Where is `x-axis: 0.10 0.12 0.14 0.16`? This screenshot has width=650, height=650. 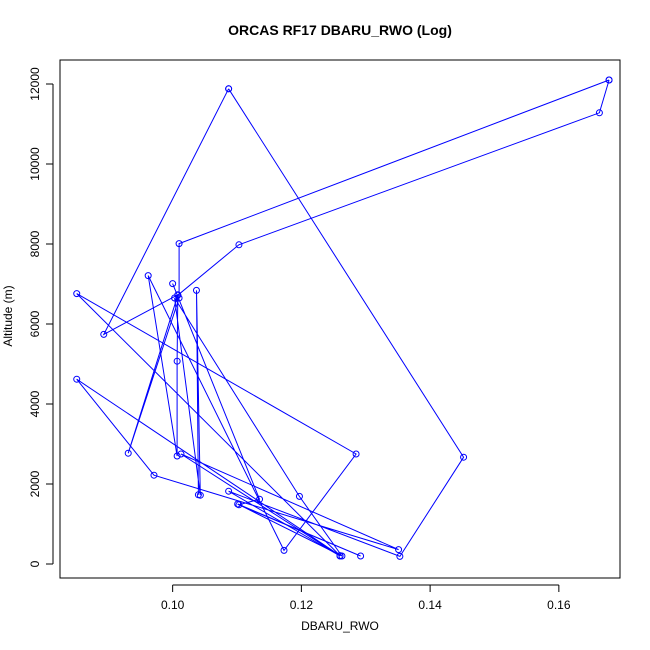 x-axis: 0.10 0.12 0.14 0.16 is located at coordinates (366, 598).